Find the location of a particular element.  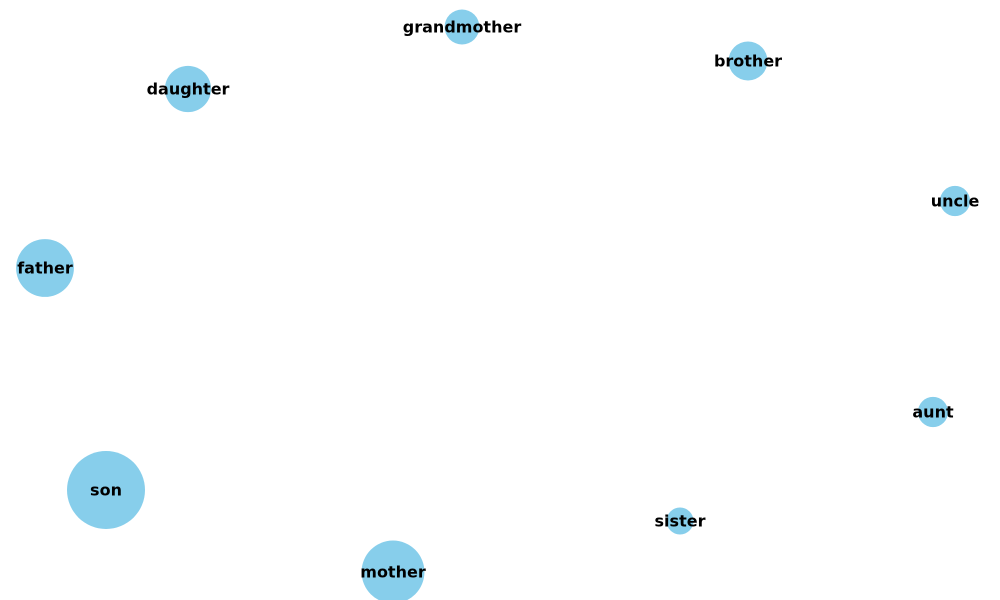

node-son: son is located at coordinates (106, 490).